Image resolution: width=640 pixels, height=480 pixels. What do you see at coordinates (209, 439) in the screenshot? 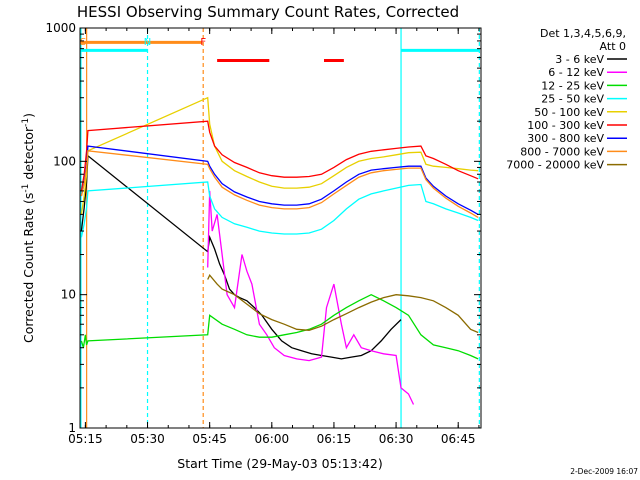
I see `x-tick-label: 05:45` at bounding box center [209, 439].